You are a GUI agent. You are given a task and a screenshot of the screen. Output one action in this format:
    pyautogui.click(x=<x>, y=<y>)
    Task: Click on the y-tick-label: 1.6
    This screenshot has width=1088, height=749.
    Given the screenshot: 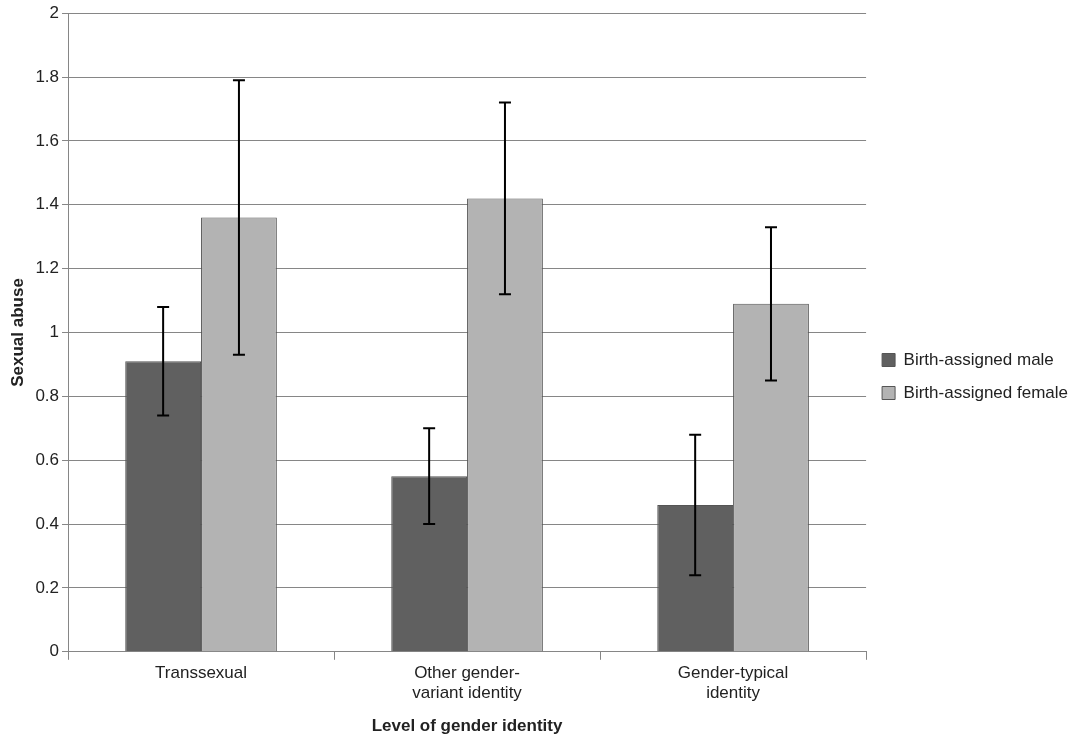 What is the action you would take?
    pyautogui.click(x=47, y=140)
    